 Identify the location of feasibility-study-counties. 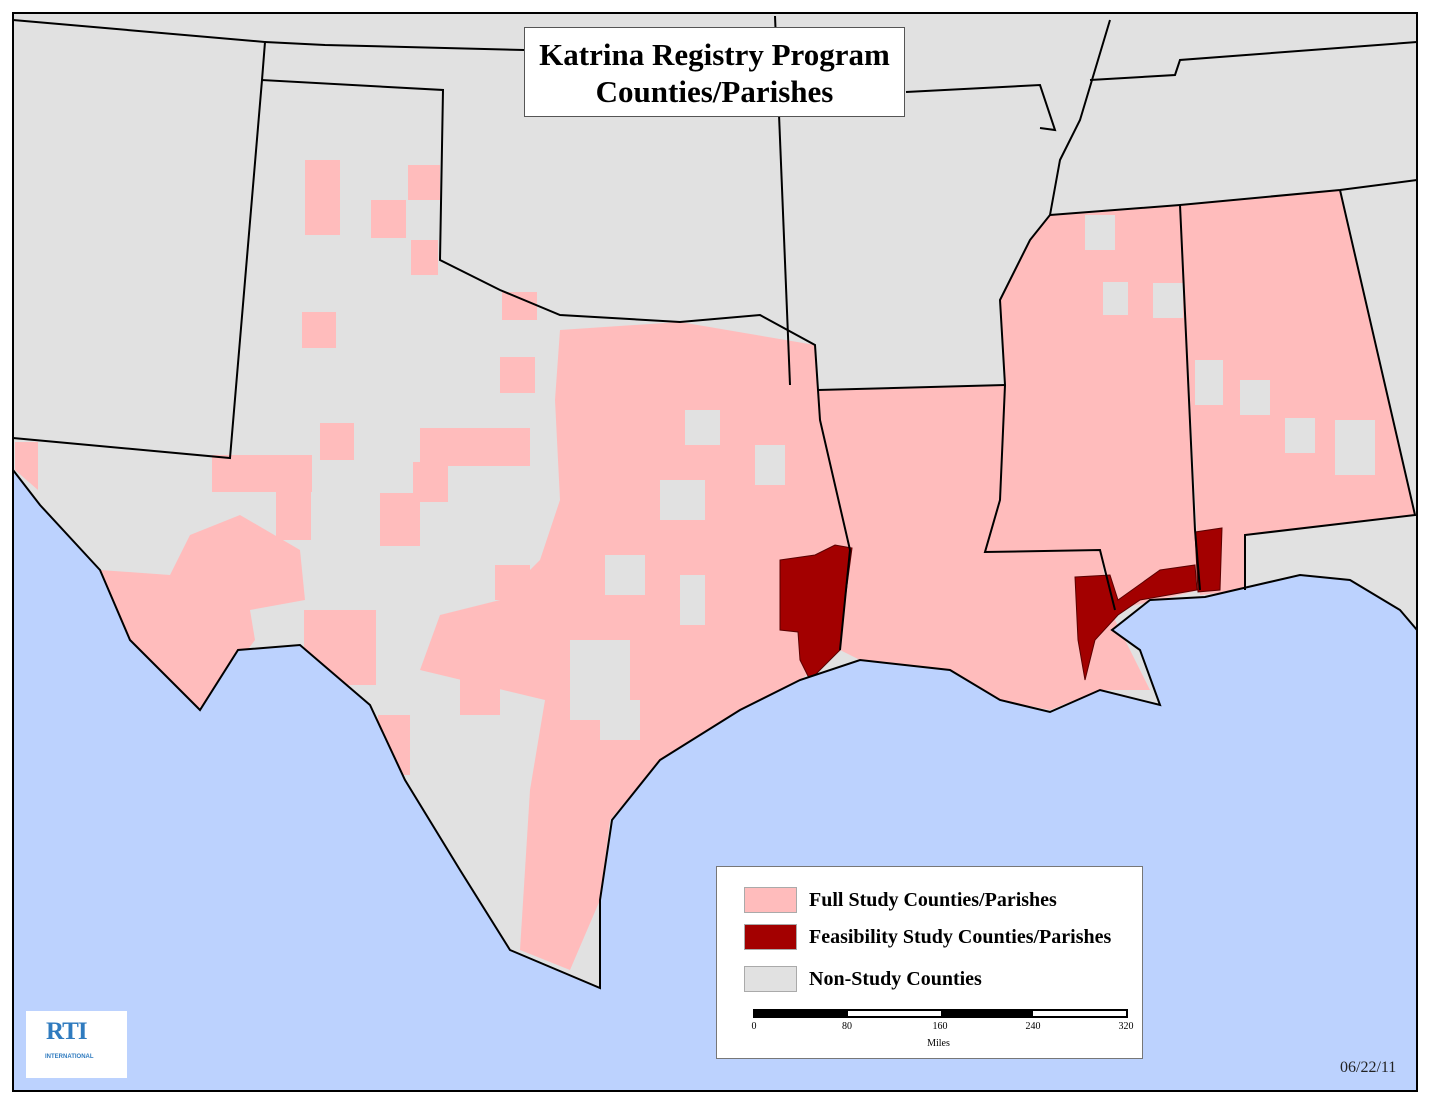
(1001, 604).